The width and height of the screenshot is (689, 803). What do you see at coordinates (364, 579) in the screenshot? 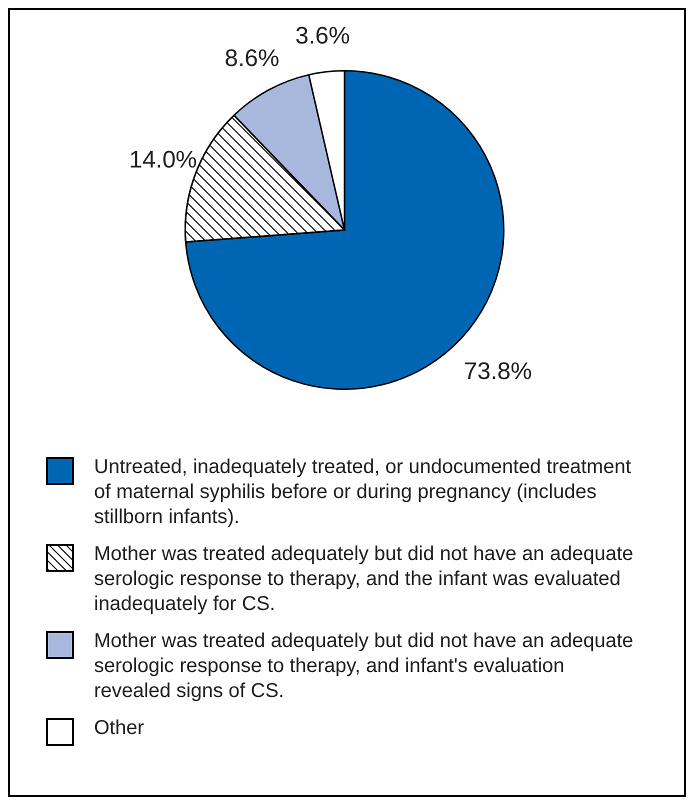
I see `legend-label: Mother was treated adequately but did not have an adequate serologic response to therapy, and the infant was evaluated inadequately for CS.` at bounding box center [364, 579].